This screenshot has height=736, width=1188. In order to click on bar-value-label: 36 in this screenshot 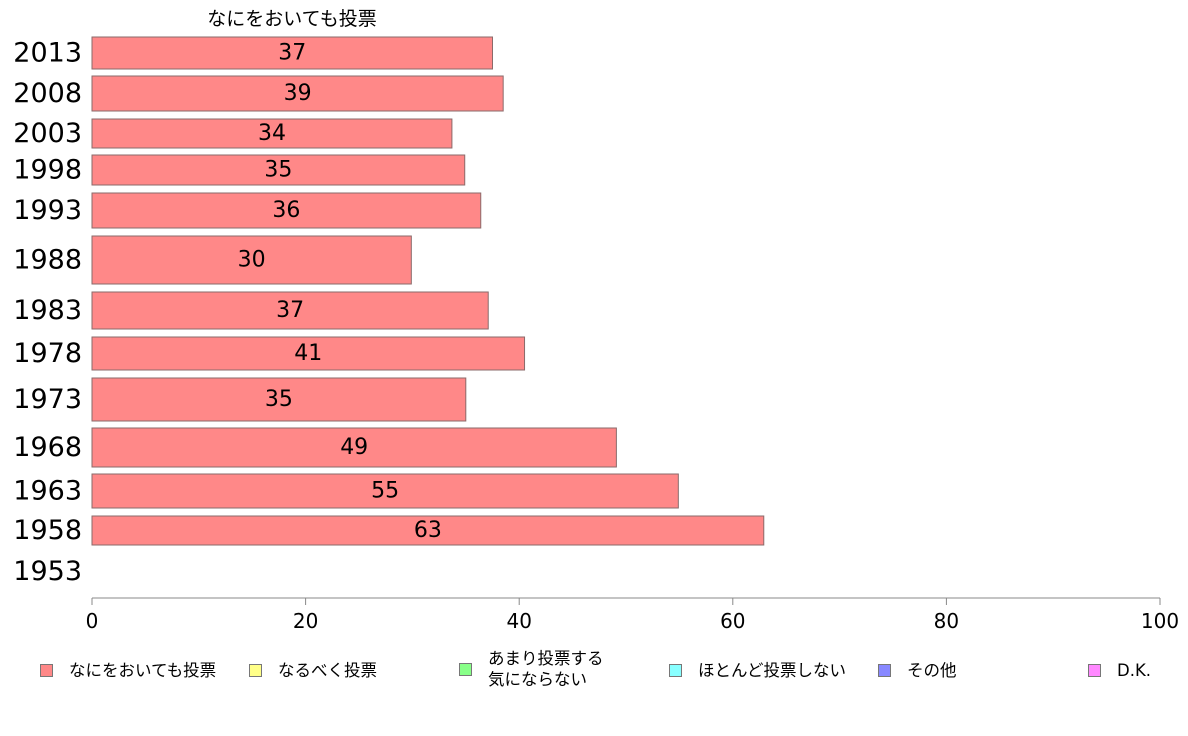, I will do `click(286, 210)`.